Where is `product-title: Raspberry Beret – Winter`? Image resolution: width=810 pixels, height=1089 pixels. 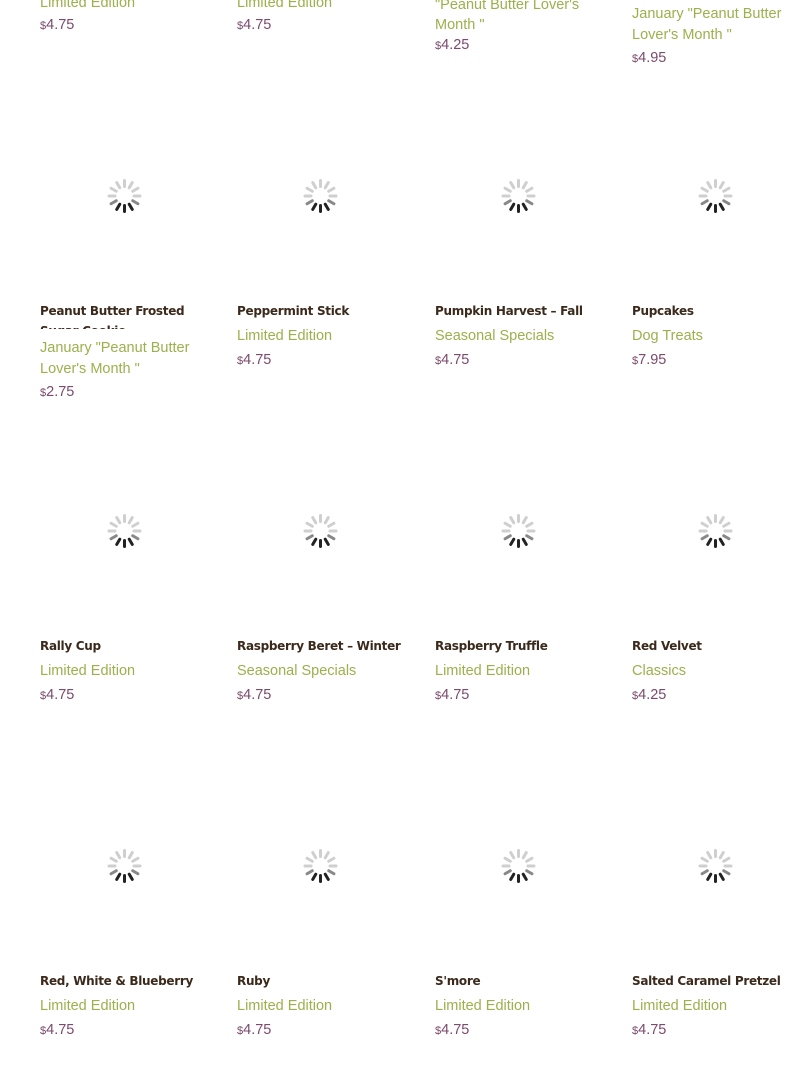 product-title: Raspberry Beret – Winter is located at coordinates (319, 646).